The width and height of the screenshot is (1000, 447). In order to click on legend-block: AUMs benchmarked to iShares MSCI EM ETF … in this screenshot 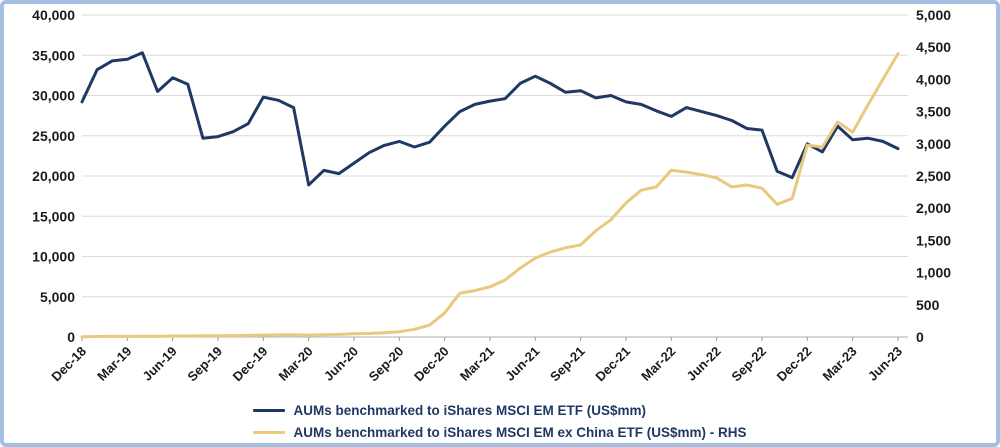, I will do `click(500, 421)`.